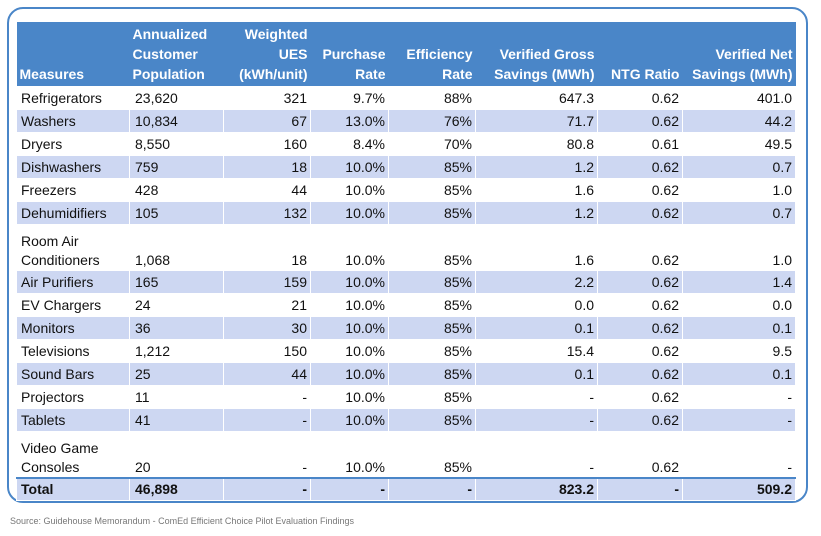 This screenshot has width=821, height=536. Describe the element at coordinates (73, 247) in the screenshot. I see `measure-cell: Room Air Conditioners` at that location.